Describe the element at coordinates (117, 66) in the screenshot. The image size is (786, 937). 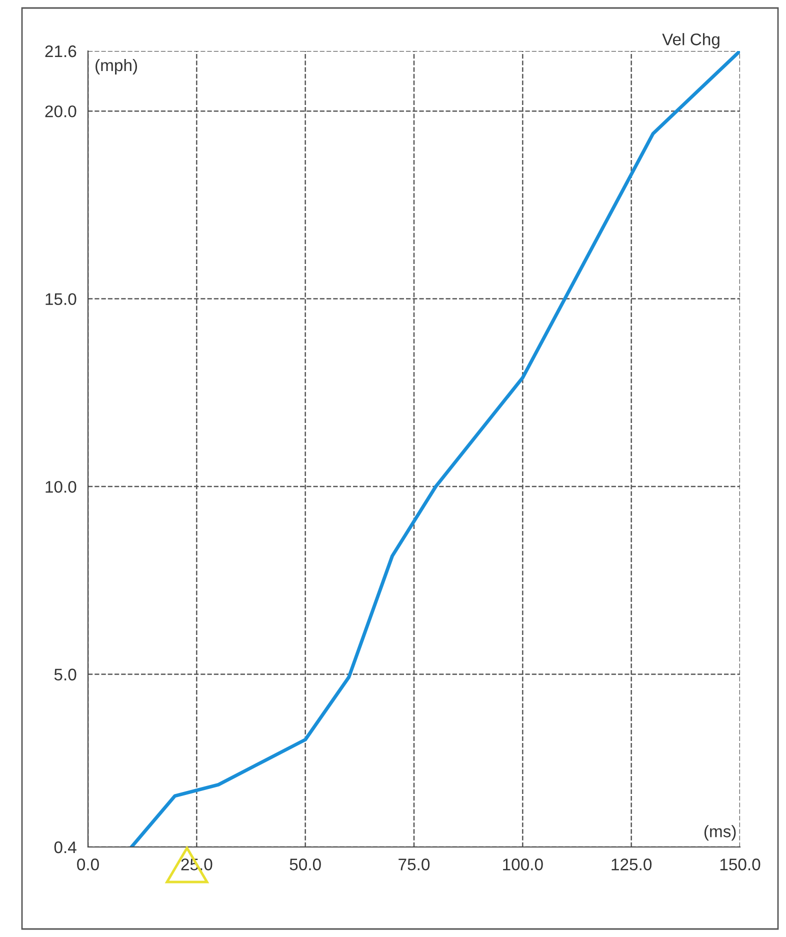
I see `y-axis-title: (mph)` at that location.